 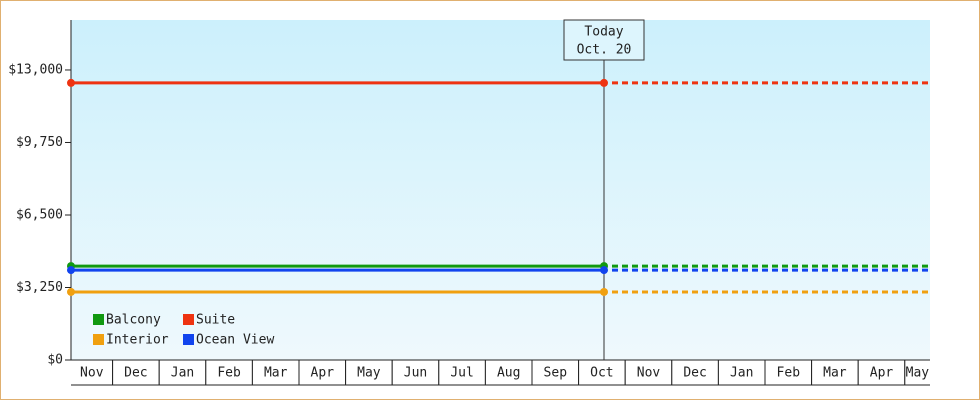 What do you see at coordinates (603, 32) in the screenshot?
I see `annotation: Today` at bounding box center [603, 32].